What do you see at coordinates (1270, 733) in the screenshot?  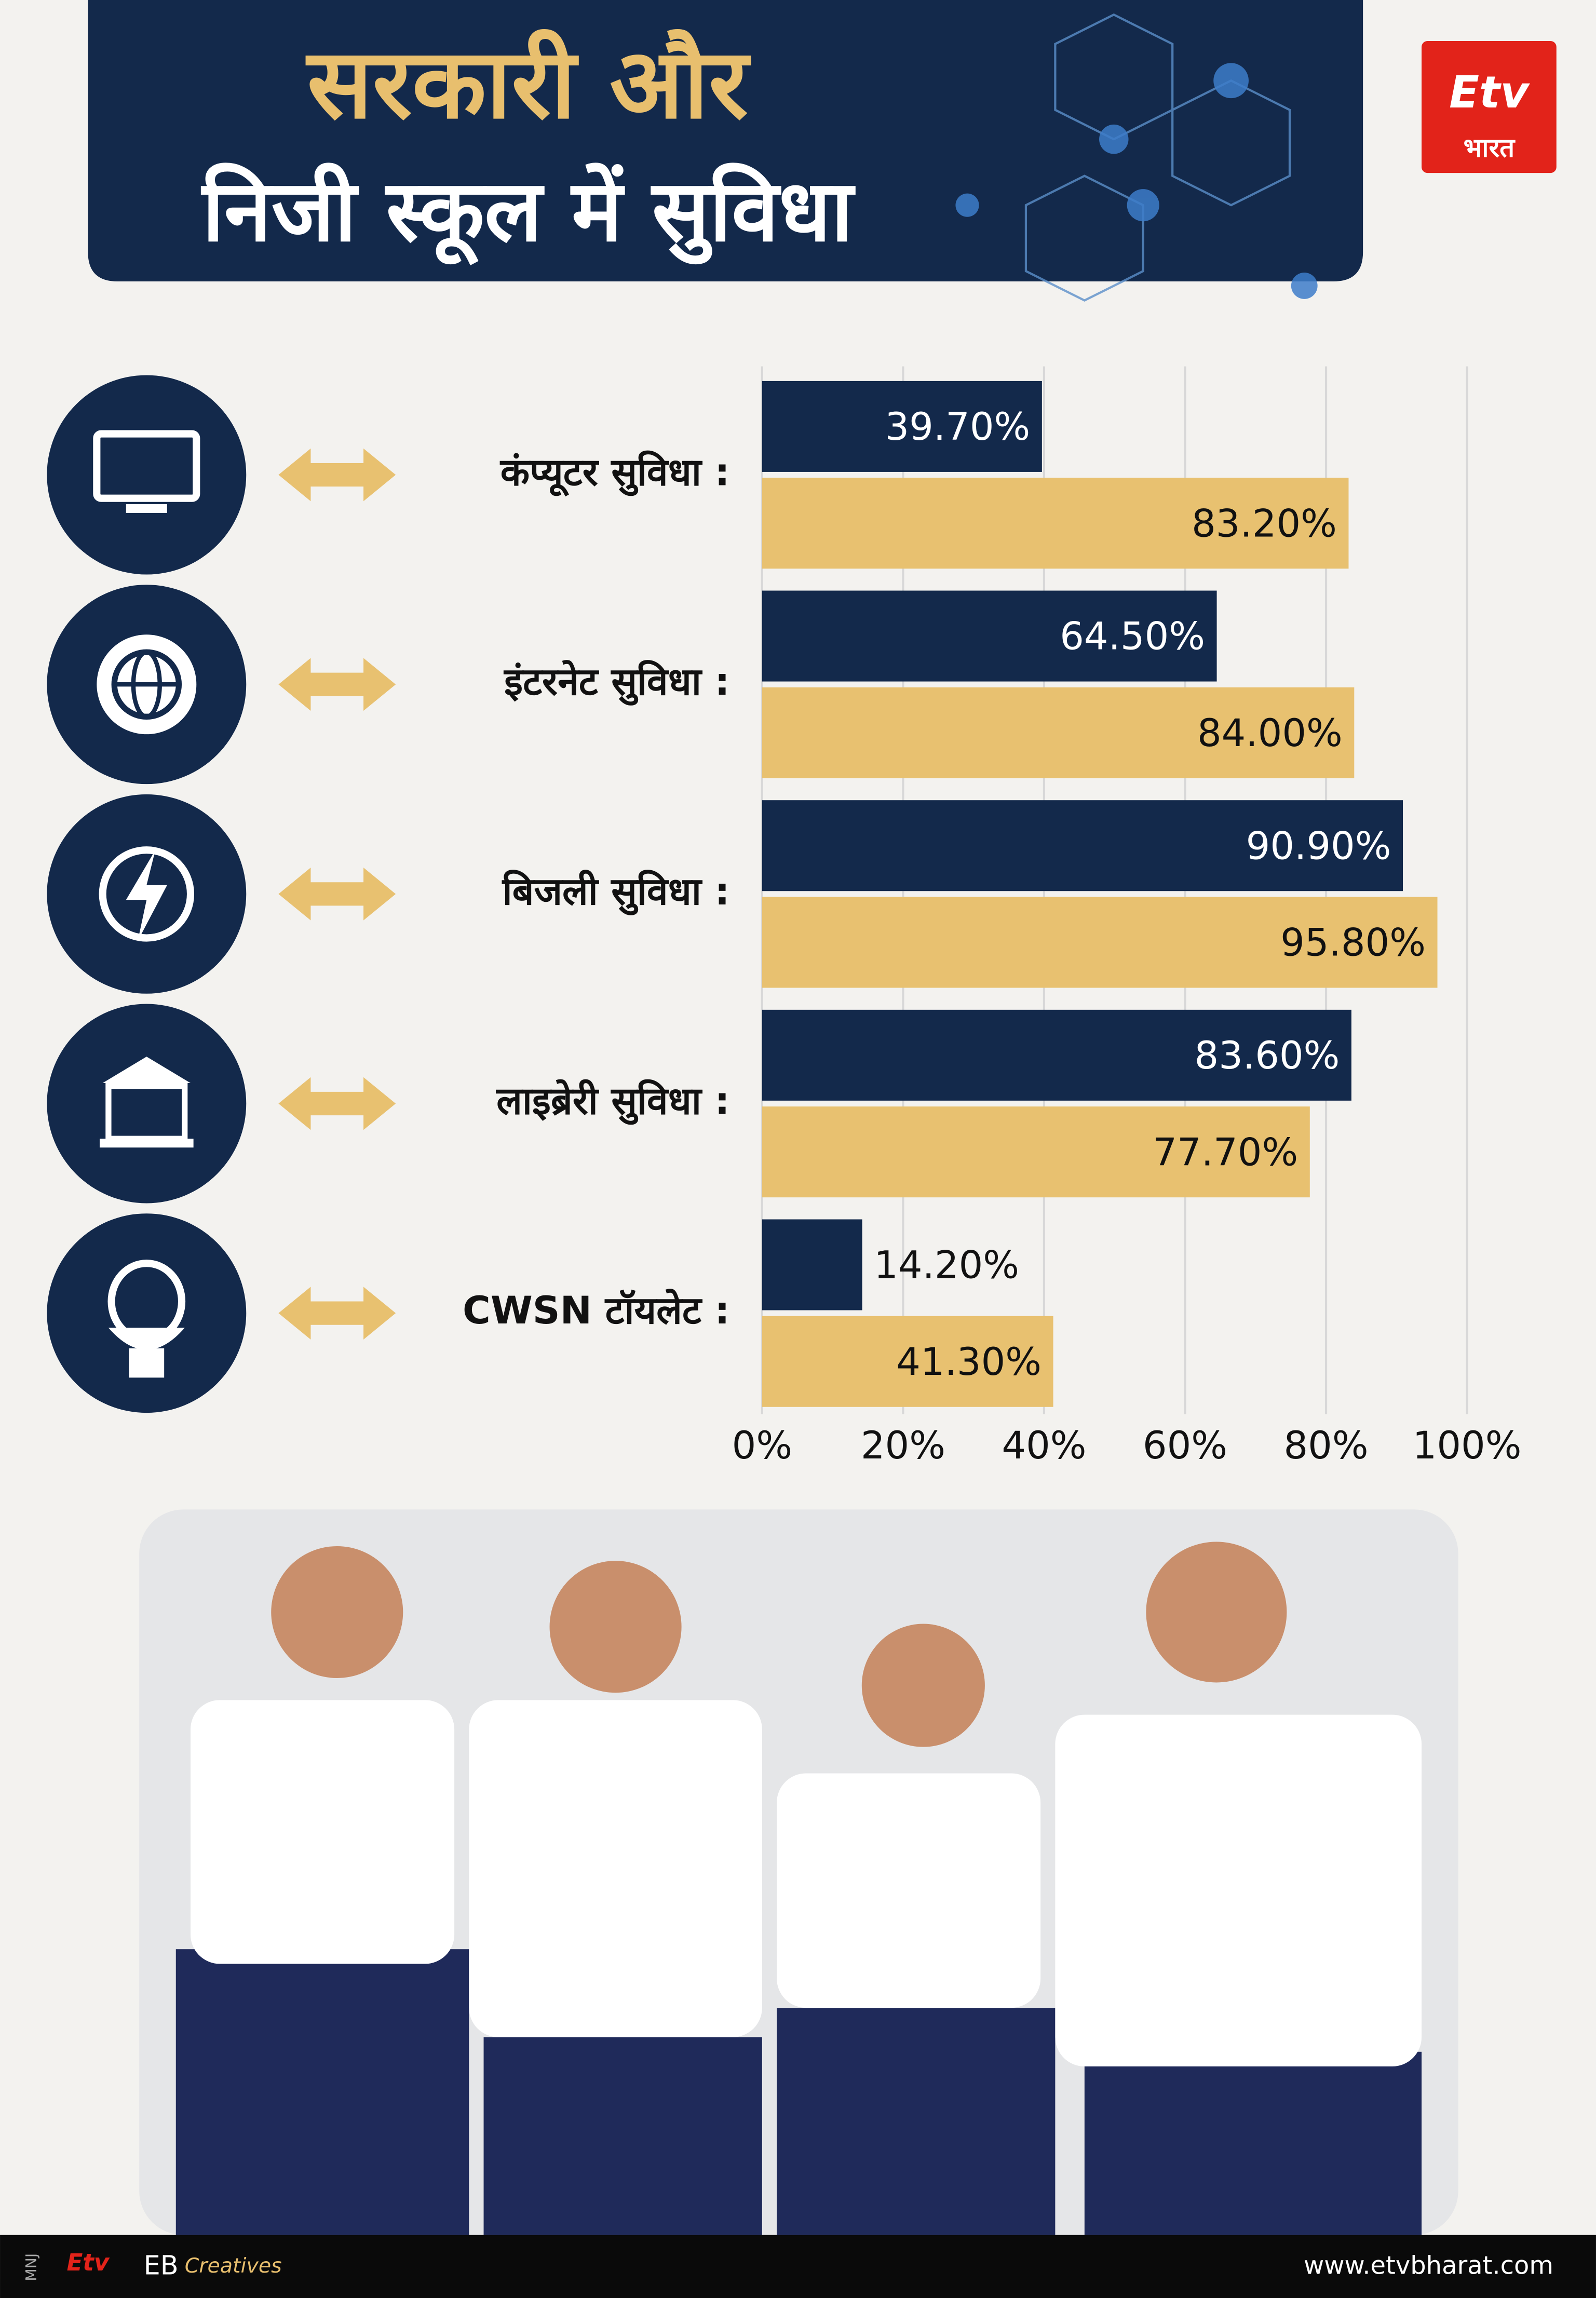 I see `value-label: 84.00%` at bounding box center [1270, 733].